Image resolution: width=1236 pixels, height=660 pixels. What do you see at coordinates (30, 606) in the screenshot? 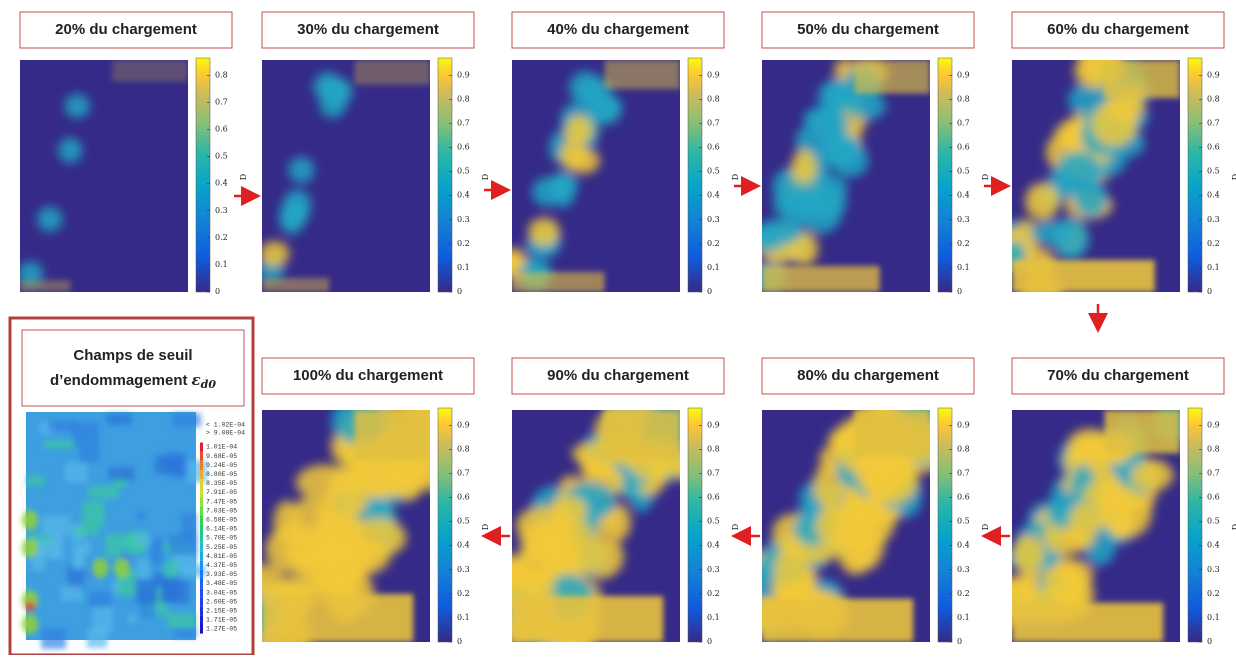
I see `hotspot` at bounding box center [30, 606].